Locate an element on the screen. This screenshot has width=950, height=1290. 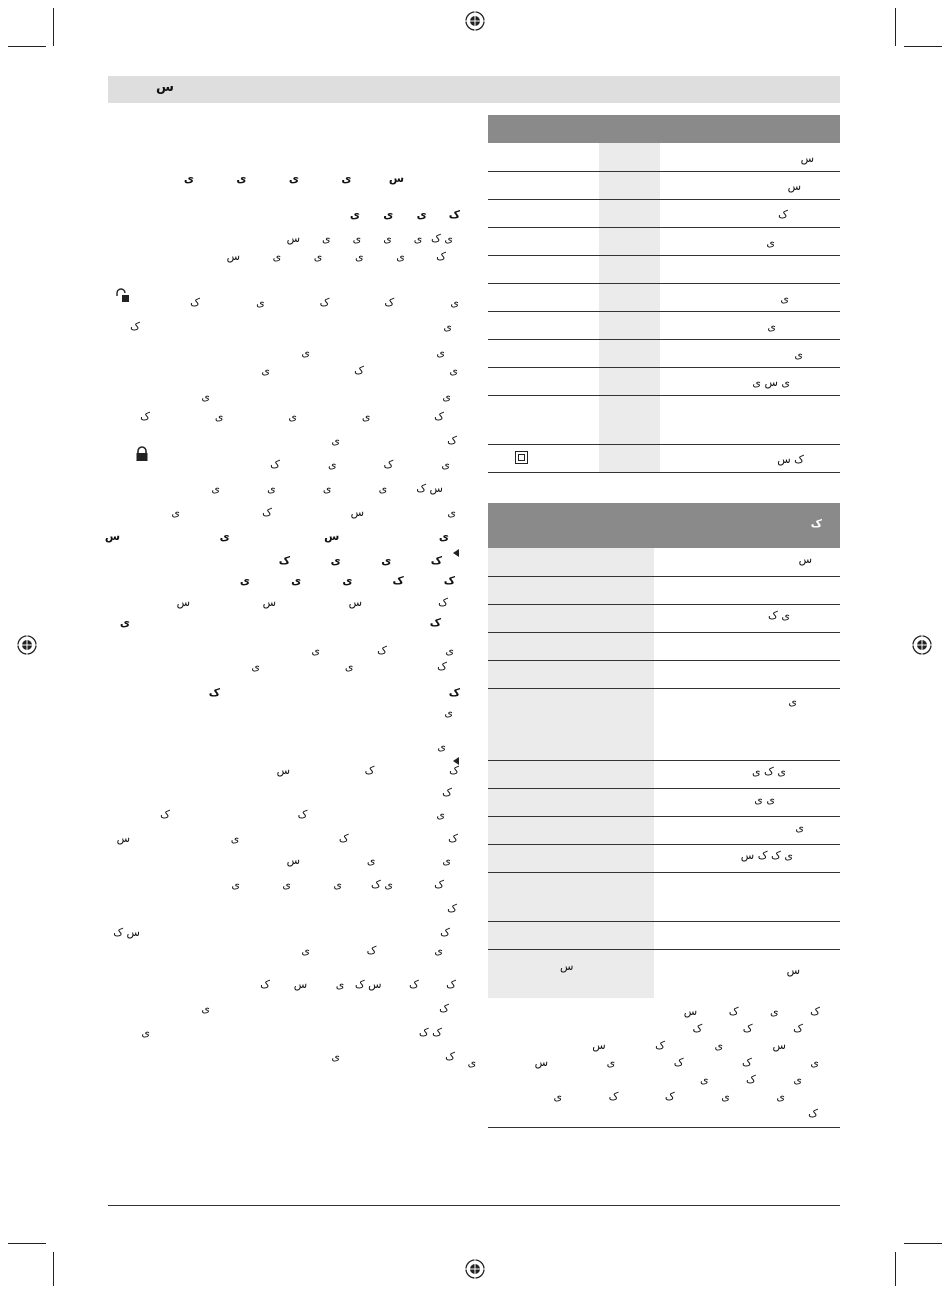
footnote-line: ی ک ک ی س ی is located at coordinates (643, 1062).